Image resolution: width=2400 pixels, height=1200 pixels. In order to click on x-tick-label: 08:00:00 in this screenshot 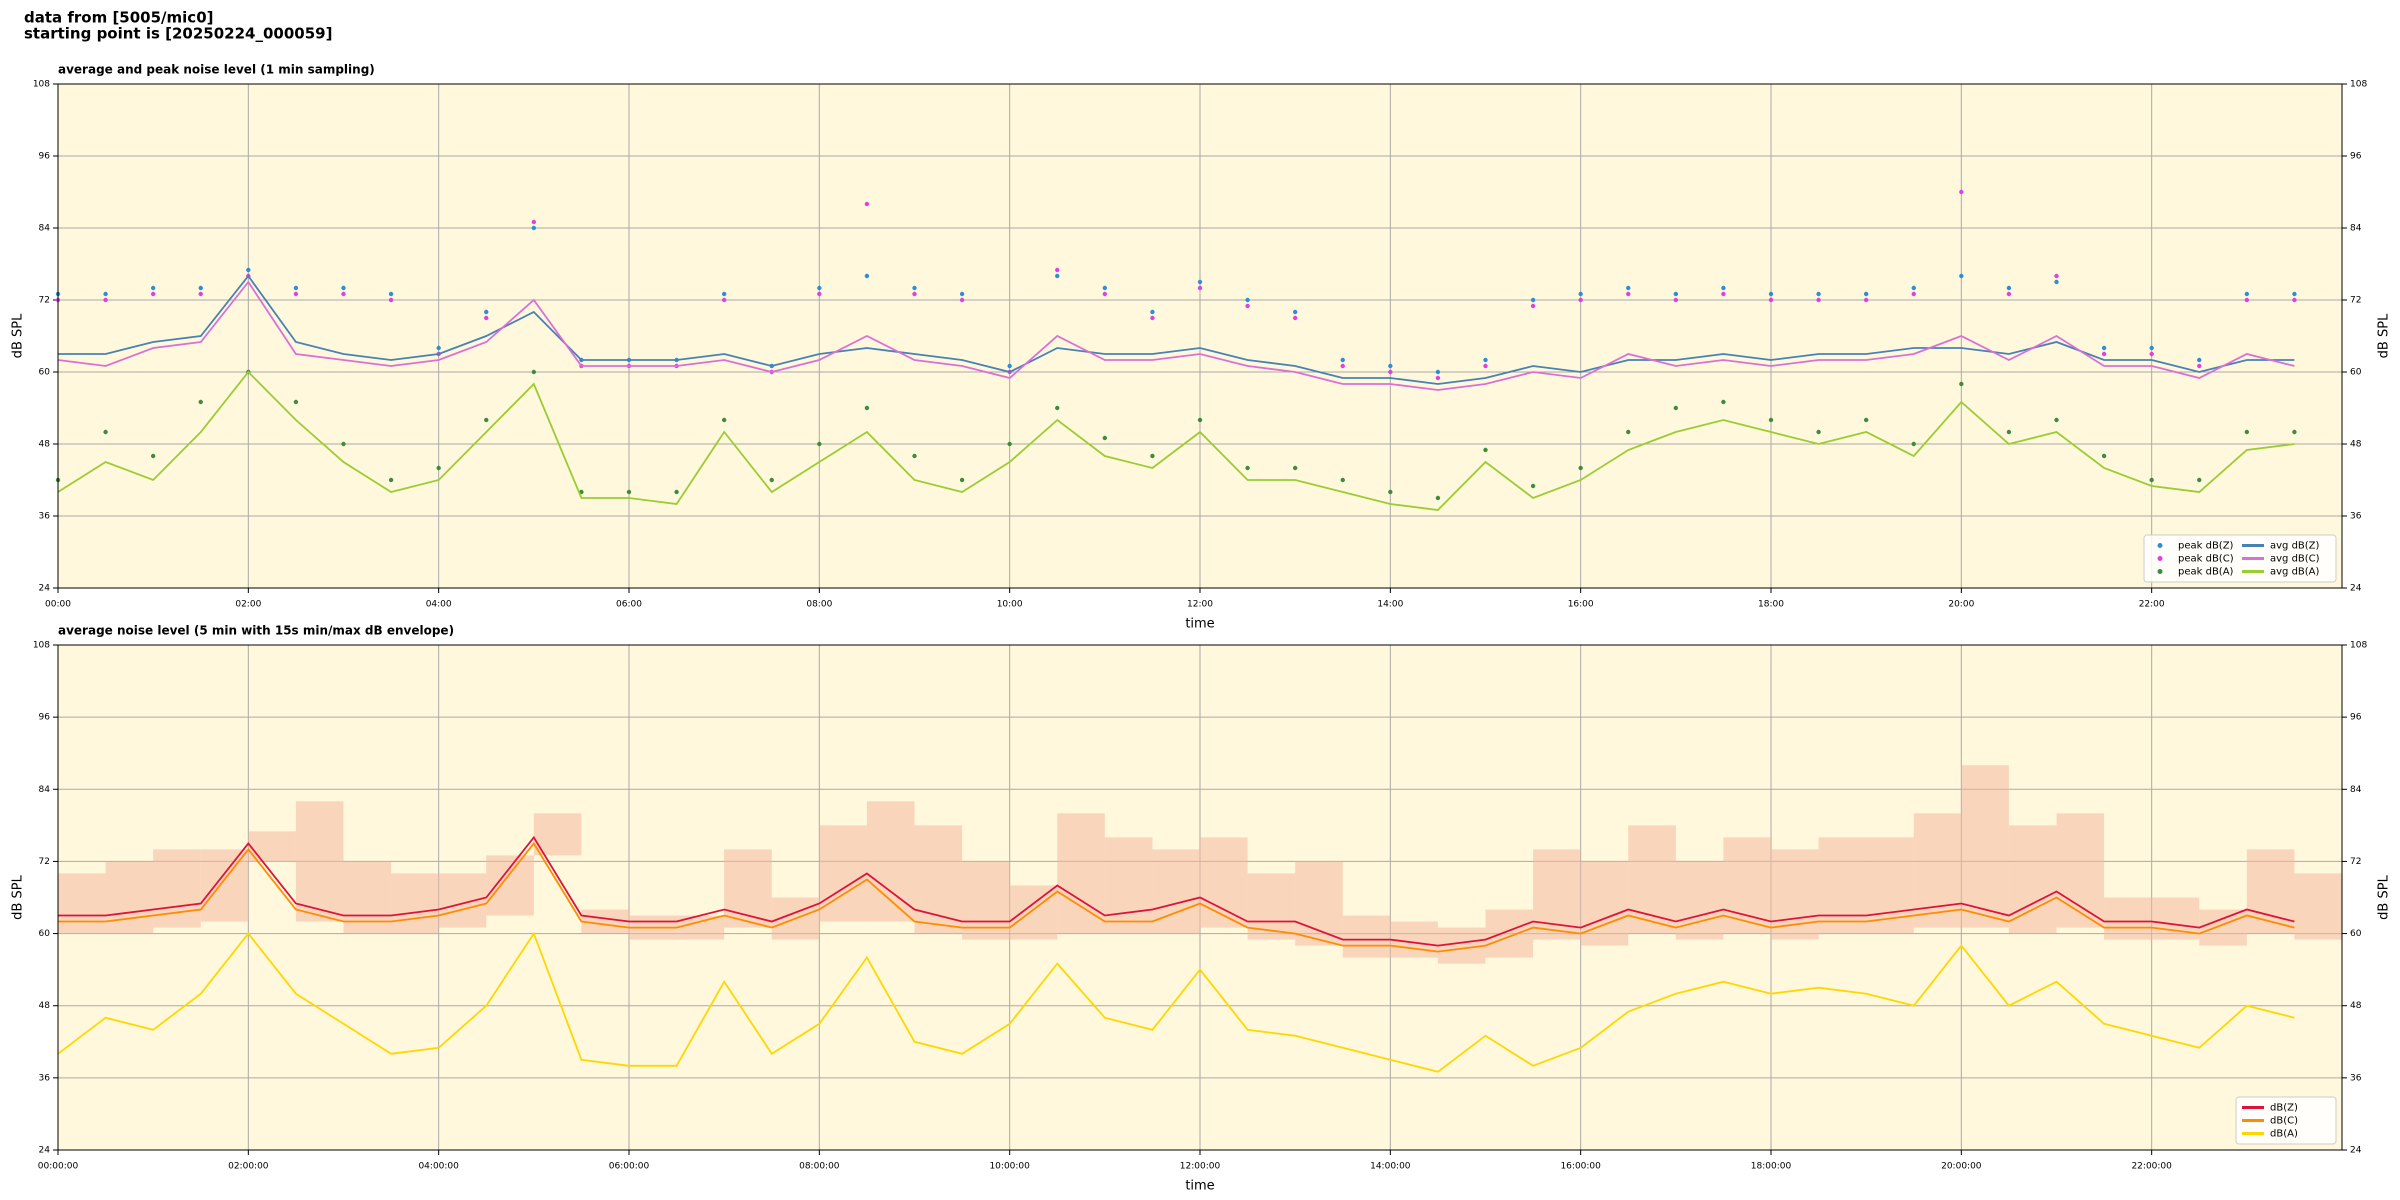, I will do `click(819, 1167)`.